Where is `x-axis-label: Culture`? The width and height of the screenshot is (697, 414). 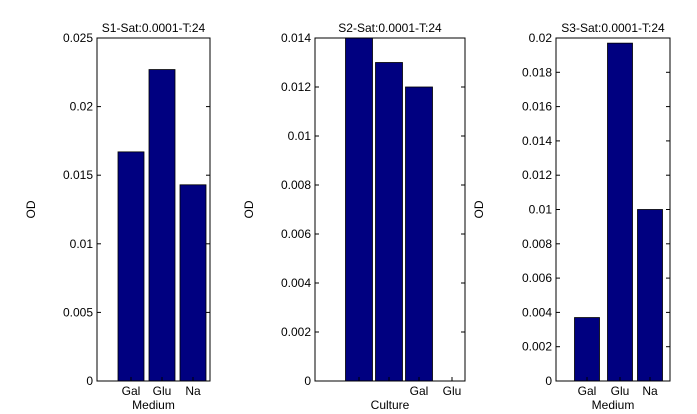
x-axis-label: Culture is located at coordinates (390, 405).